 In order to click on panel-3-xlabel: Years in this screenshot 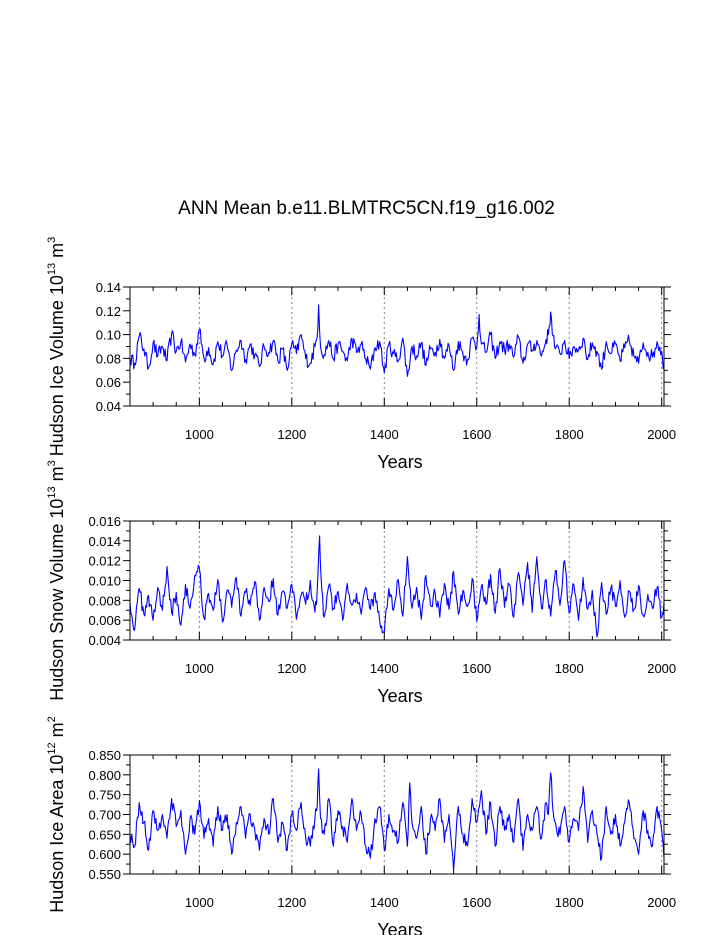, I will do `click(399, 927)`.